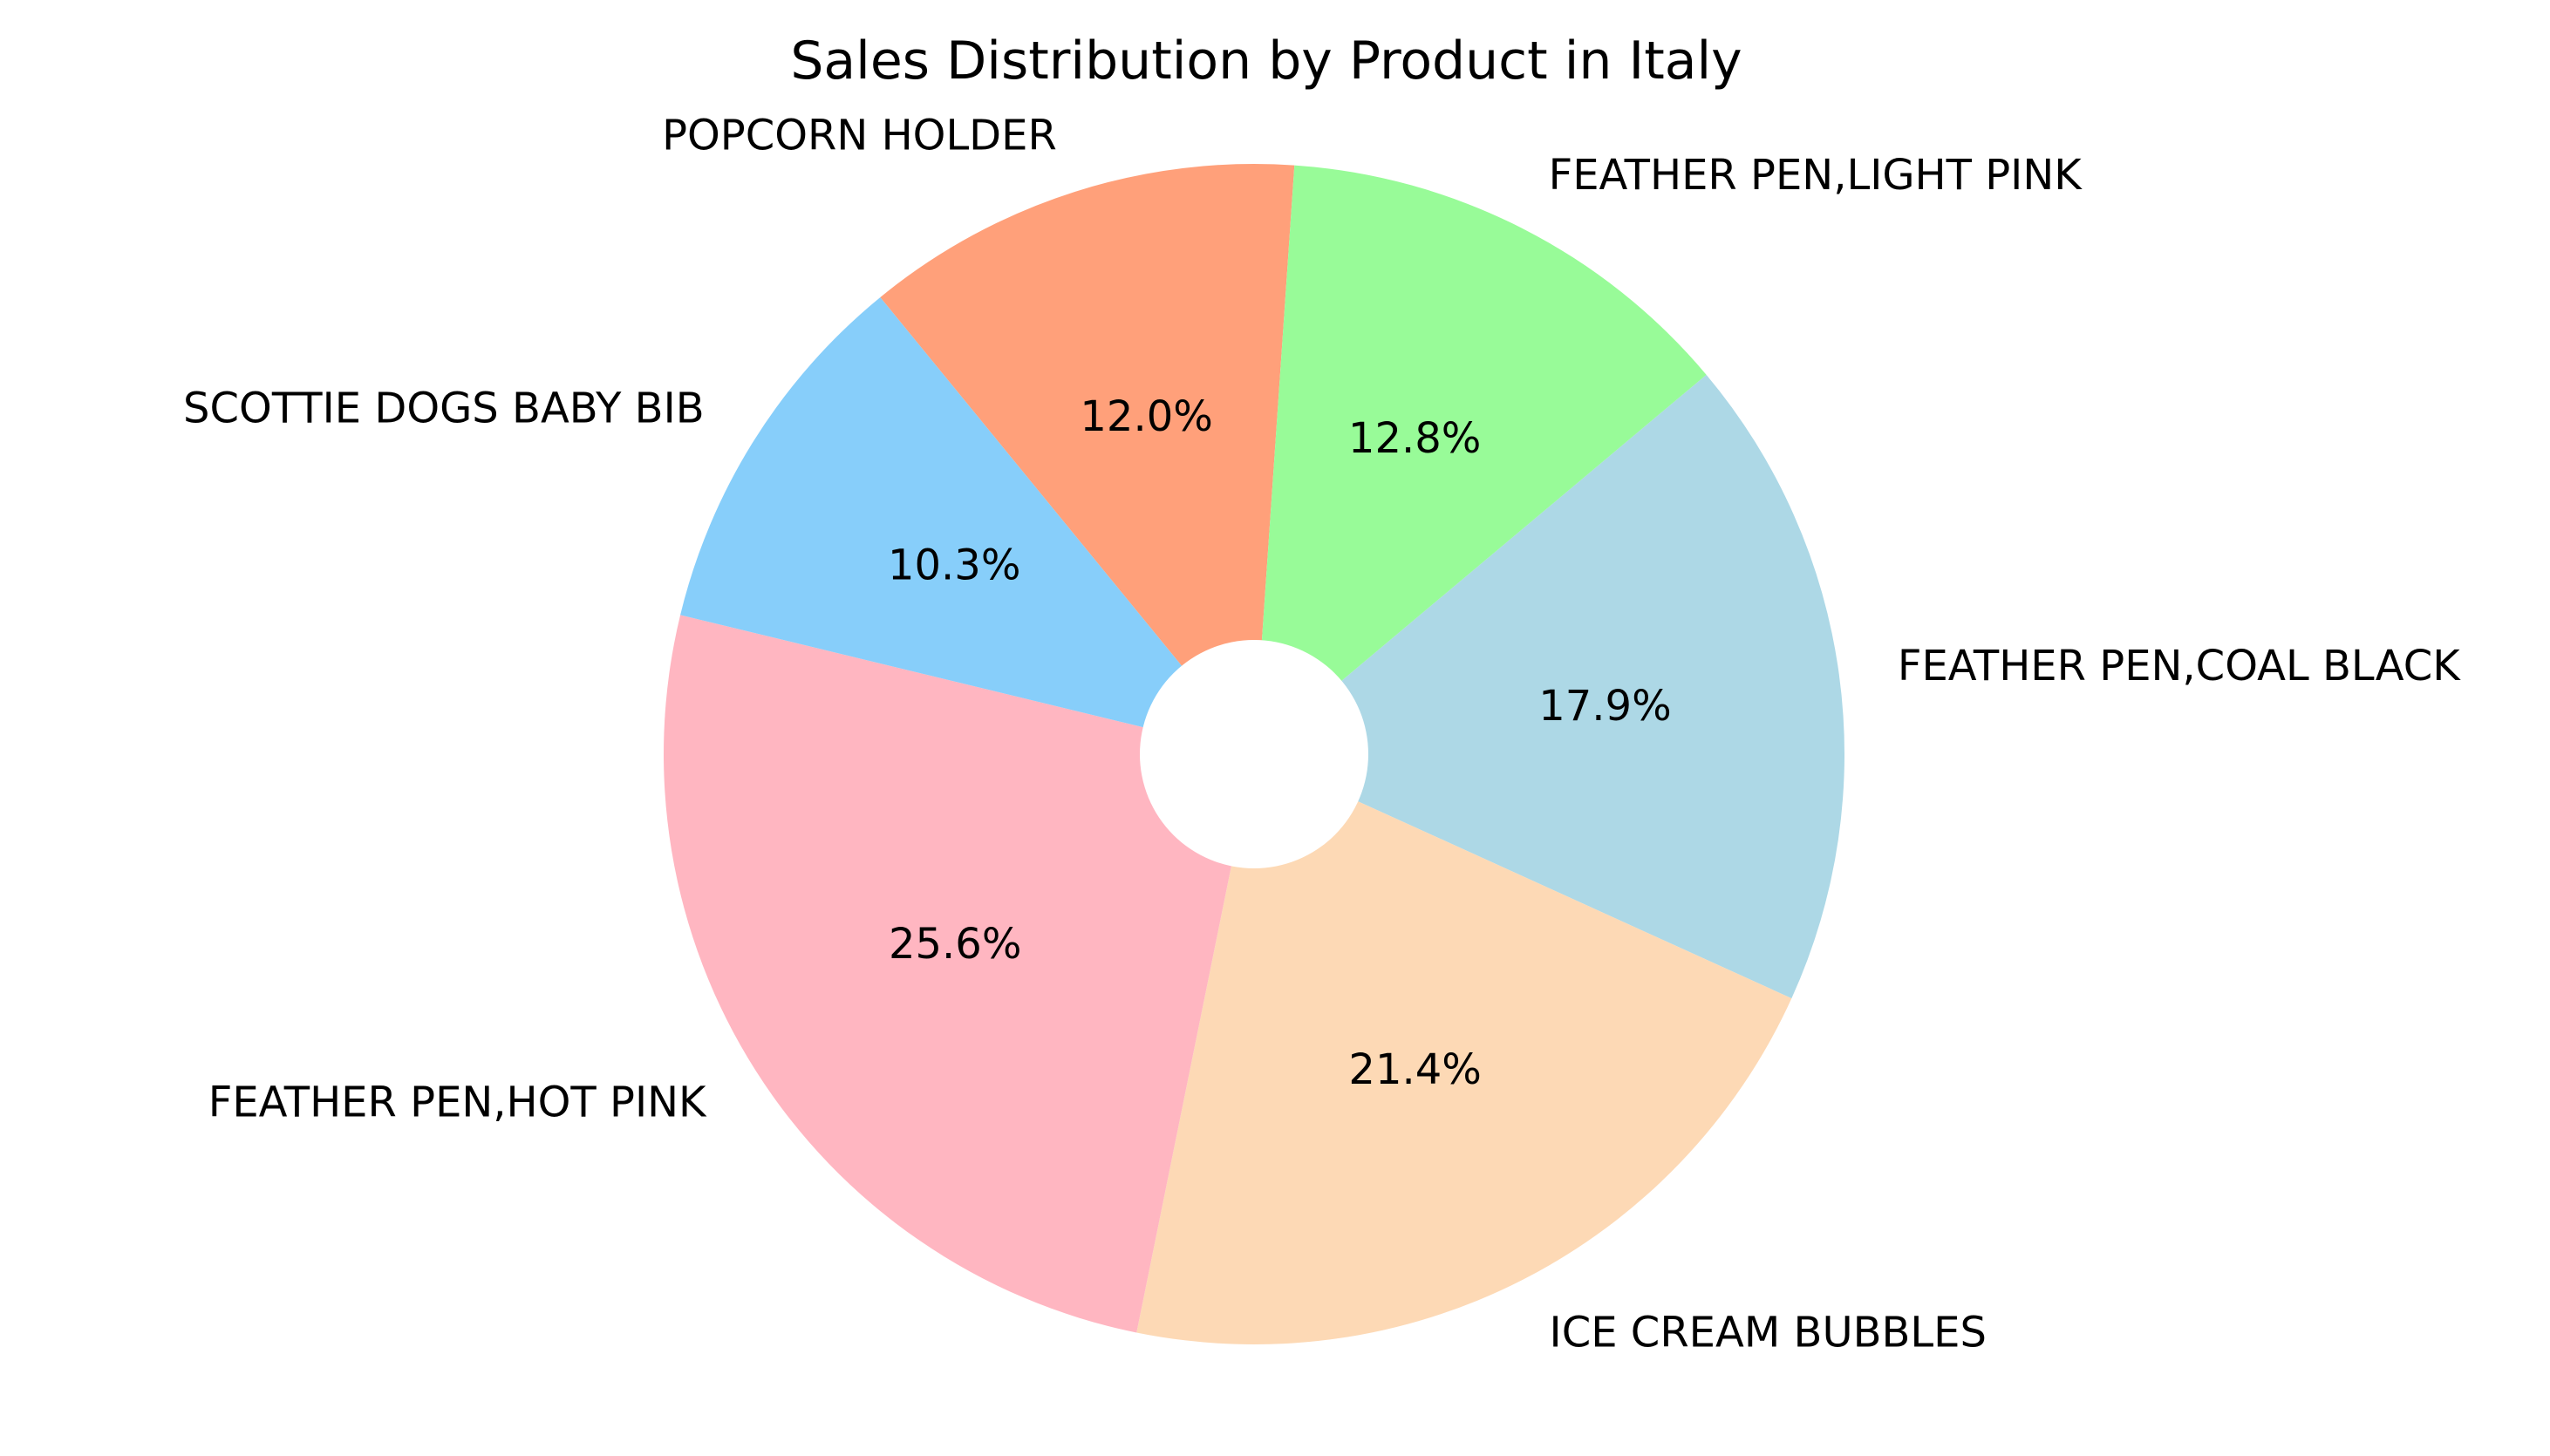 The height and width of the screenshot is (1456, 2550). What do you see at coordinates (859, 135) in the screenshot?
I see `slice-category-label: POPCORN HOLDER` at bounding box center [859, 135].